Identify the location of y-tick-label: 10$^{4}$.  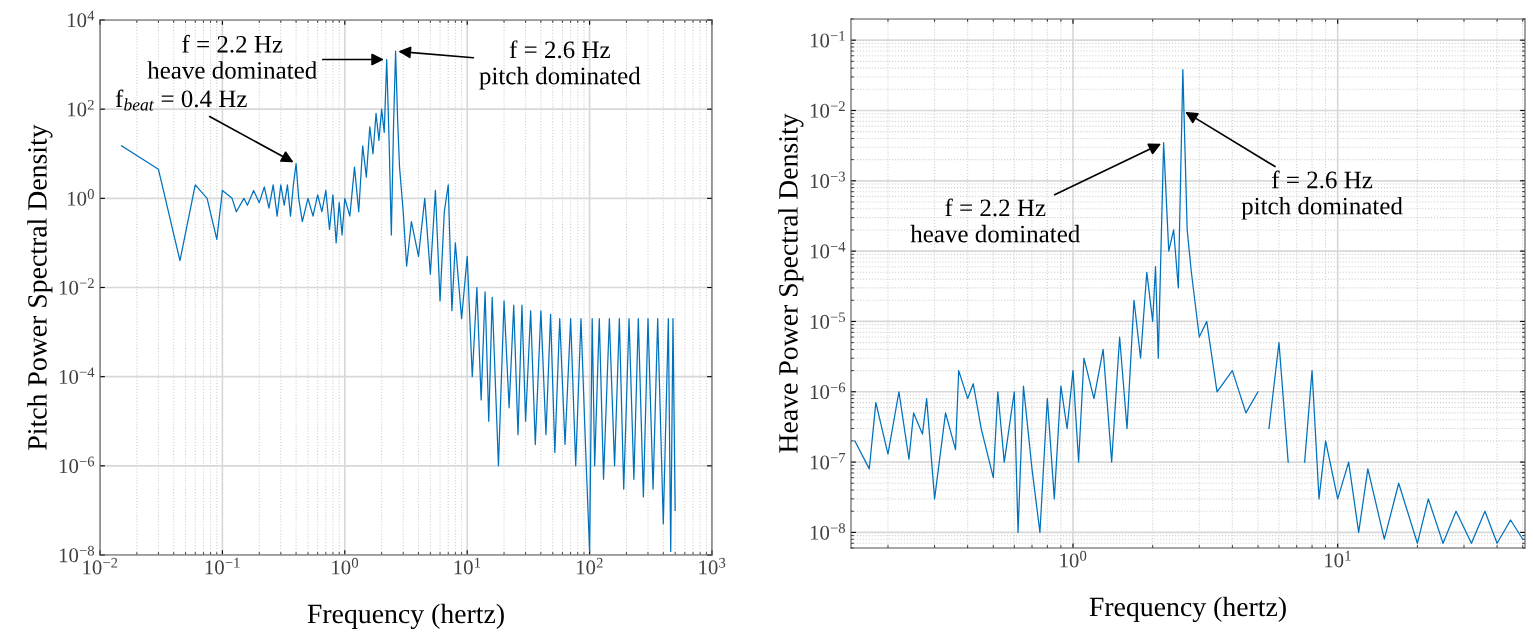
(81, 19).